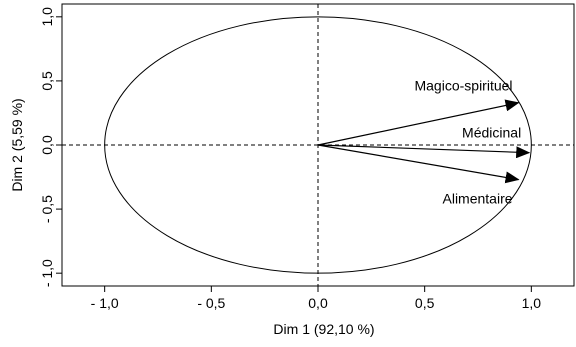 The image size is (576, 347). What do you see at coordinates (463, 86) in the screenshot?
I see `vector-label: Magico-spirituel` at bounding box center [463, 86].